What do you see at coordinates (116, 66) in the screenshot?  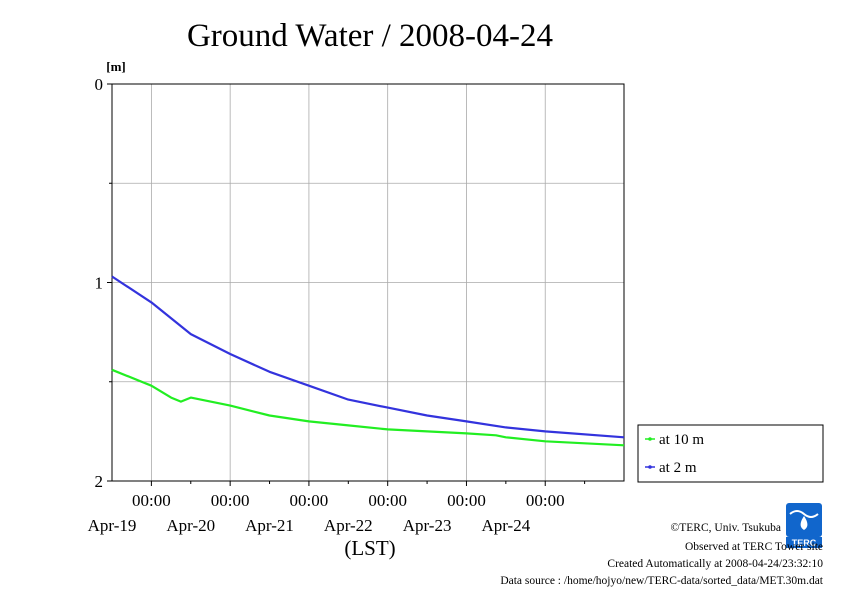 I see `y-axis-unit: [m]` at bounding box center [116, 66].